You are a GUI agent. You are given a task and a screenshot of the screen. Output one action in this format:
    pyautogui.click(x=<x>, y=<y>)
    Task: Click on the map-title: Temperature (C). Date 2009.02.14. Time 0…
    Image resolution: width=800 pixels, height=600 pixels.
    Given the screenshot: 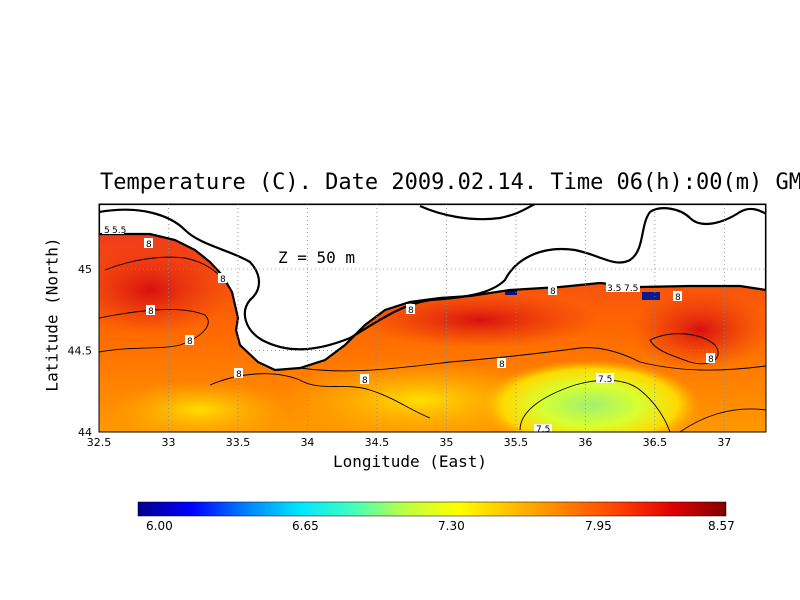 What is the action you would take?
    pyautogui.click(x=450, y=182)
    